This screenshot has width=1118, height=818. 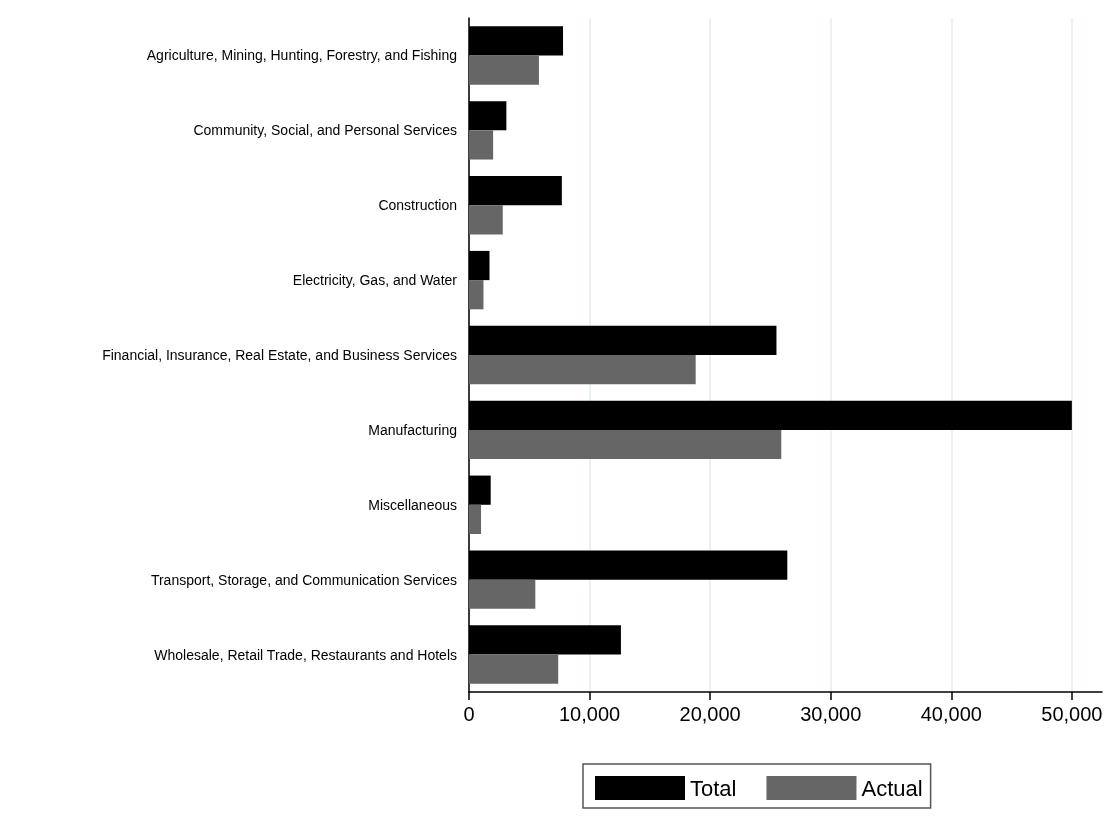 What do you see at coordinates (279, 355) in the screenshot?
I see `y-tick-label: Financial, Insurance, Real Estate, and Business Services` at bounding box center [279, 355].